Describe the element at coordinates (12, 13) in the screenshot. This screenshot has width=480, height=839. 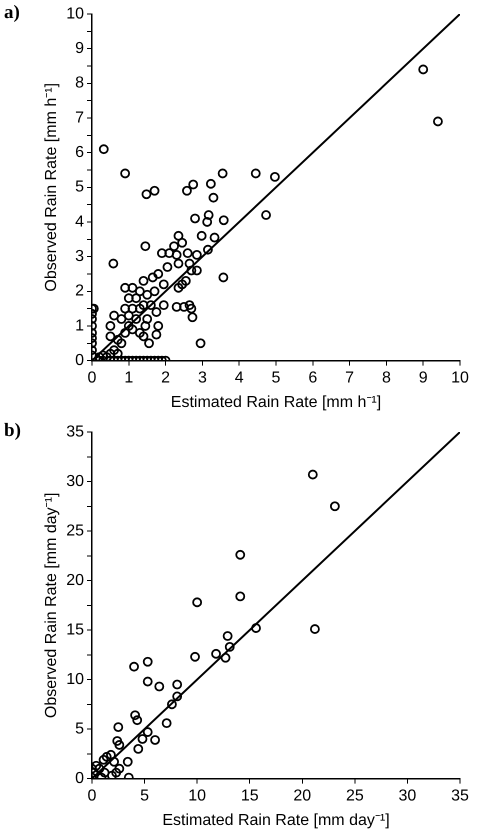
I see `text: a)` at that location.